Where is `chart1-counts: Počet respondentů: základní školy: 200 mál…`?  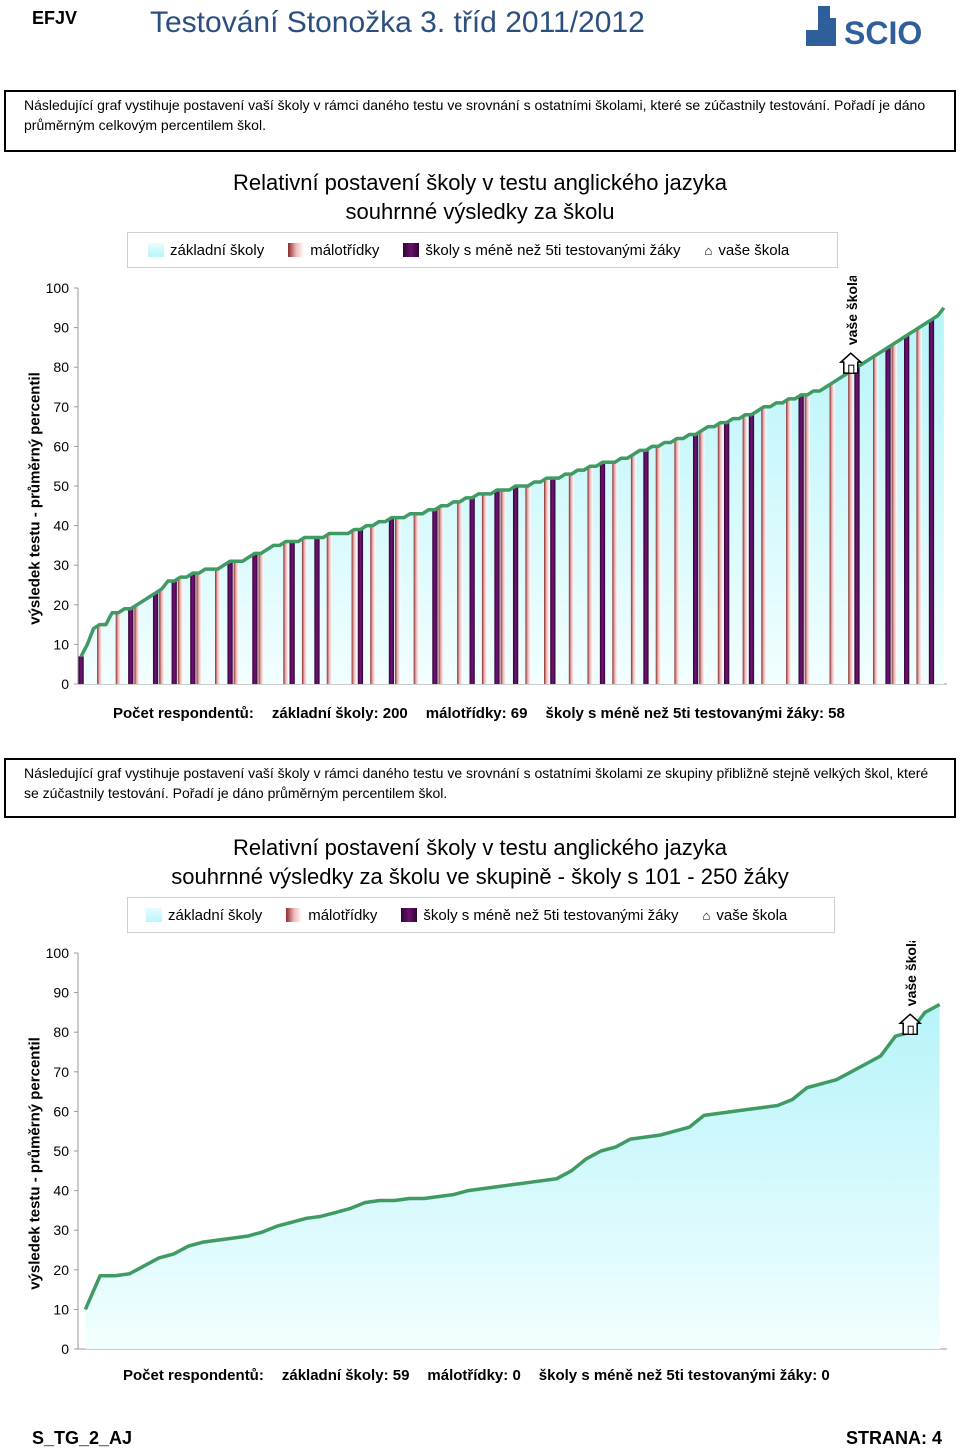 chart1-counts: Počet respondentů: základní školy: 200 mál… is located at coordinates (488, 713).